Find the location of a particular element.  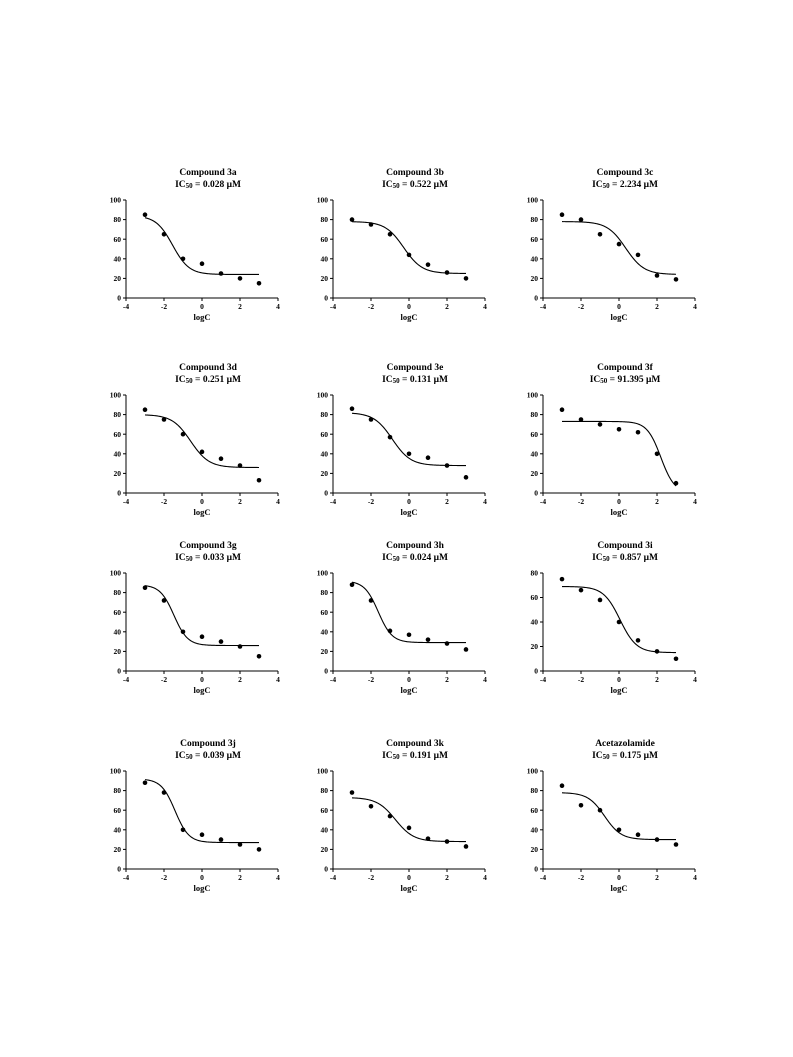

ic50-label: IC50 = 0.857 μM is located at coordinates (625, 558).